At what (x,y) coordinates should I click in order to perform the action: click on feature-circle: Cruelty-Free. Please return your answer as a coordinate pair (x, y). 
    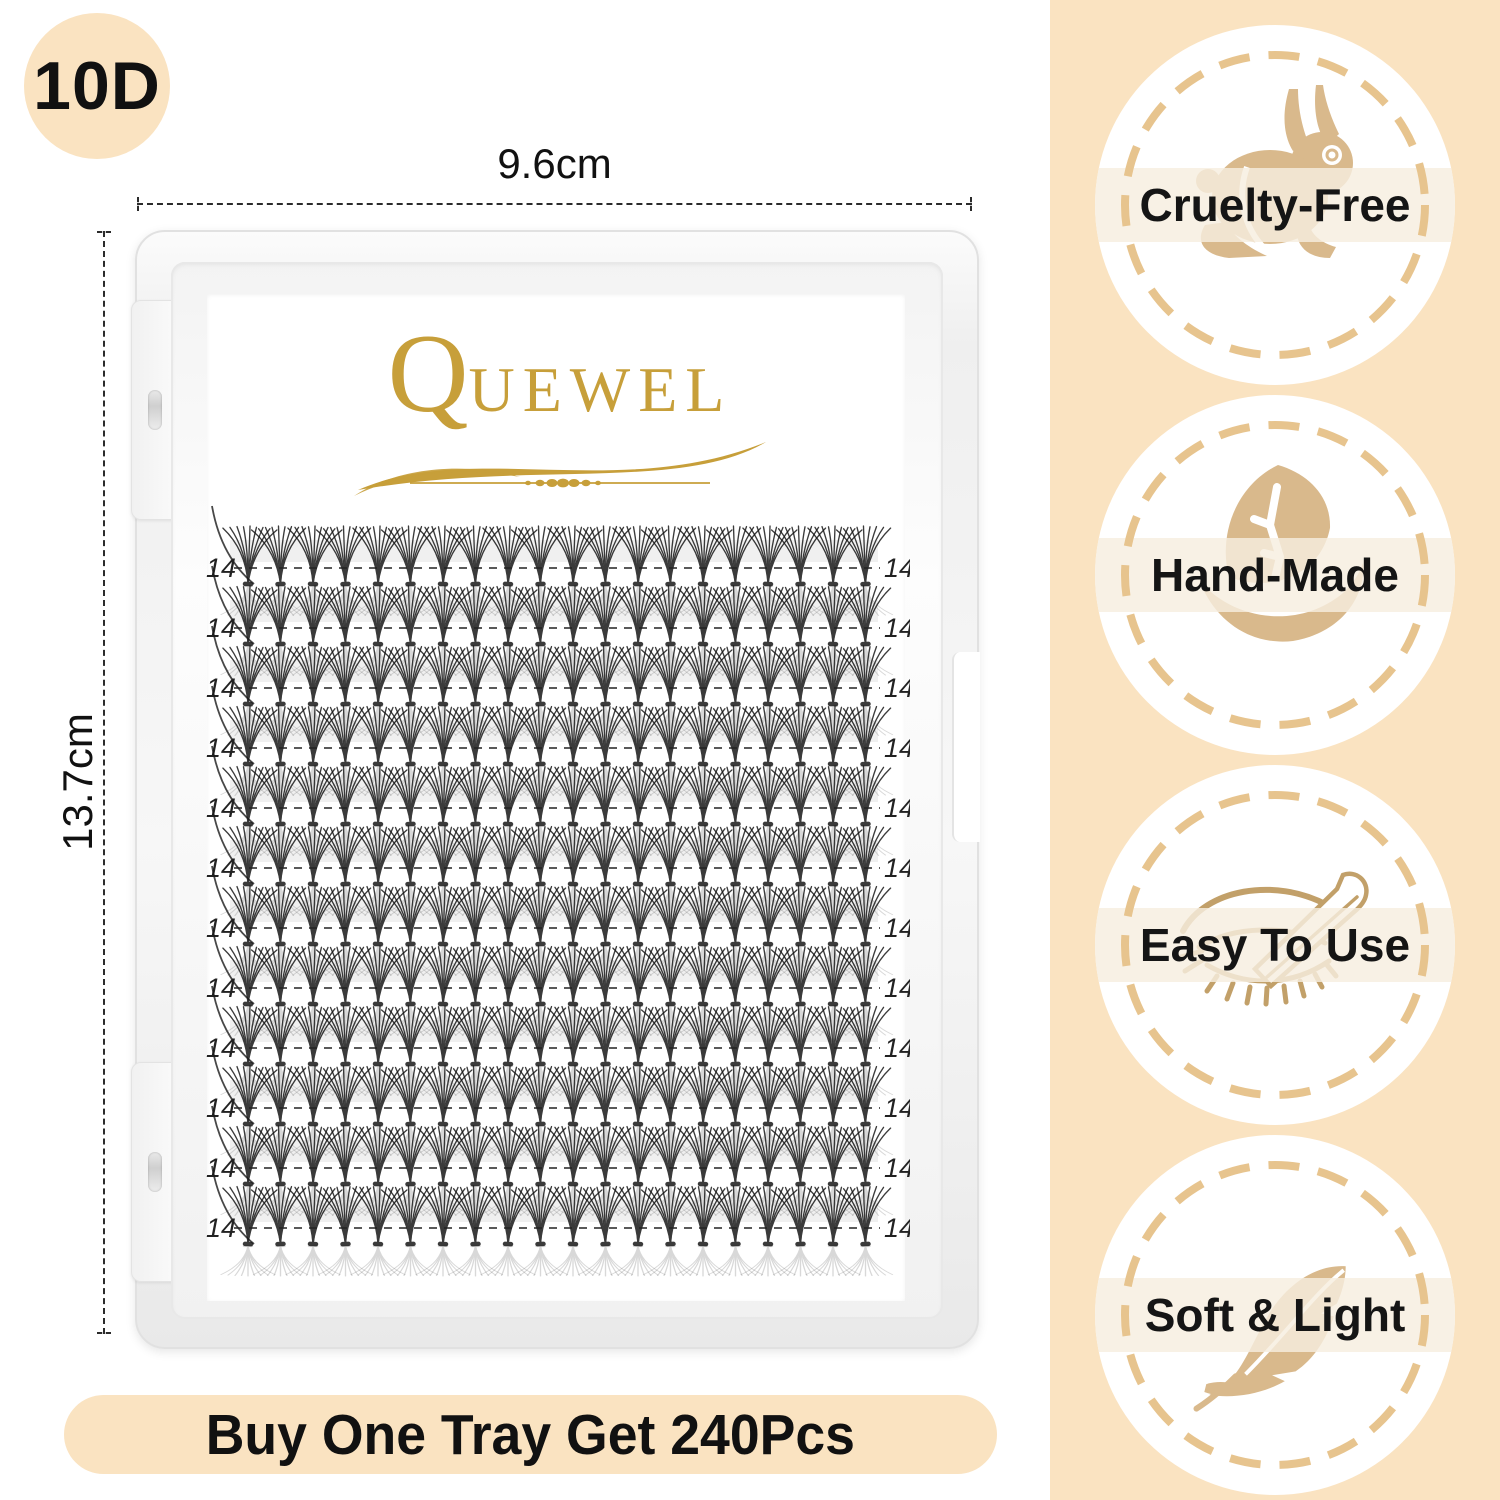
    Looking at the image, I should click on (1275, 205).